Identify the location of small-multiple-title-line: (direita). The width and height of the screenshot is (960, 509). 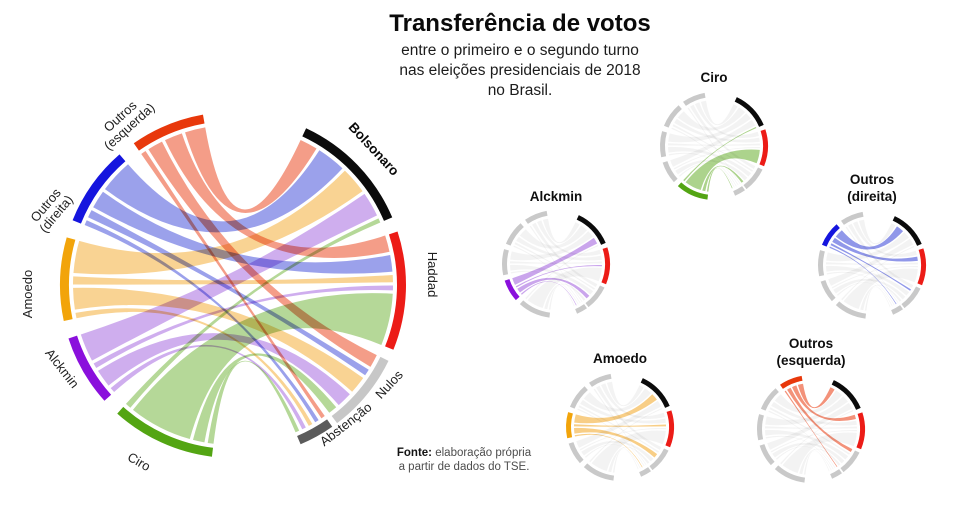
(872, 196).